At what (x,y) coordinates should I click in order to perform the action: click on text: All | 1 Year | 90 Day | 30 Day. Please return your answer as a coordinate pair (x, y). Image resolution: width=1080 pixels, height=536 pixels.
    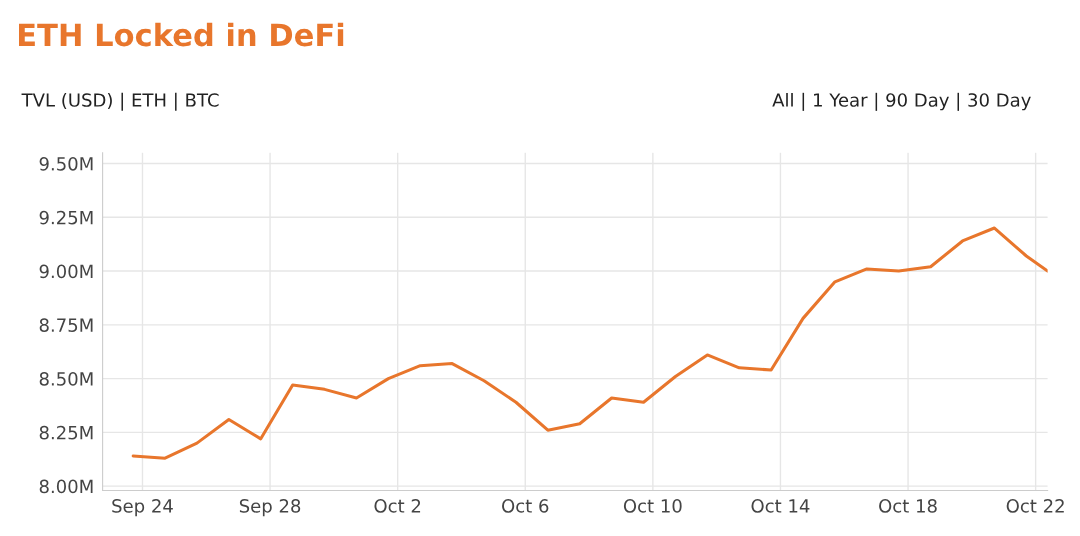
    Looking at the image, I should click on (901, 101).